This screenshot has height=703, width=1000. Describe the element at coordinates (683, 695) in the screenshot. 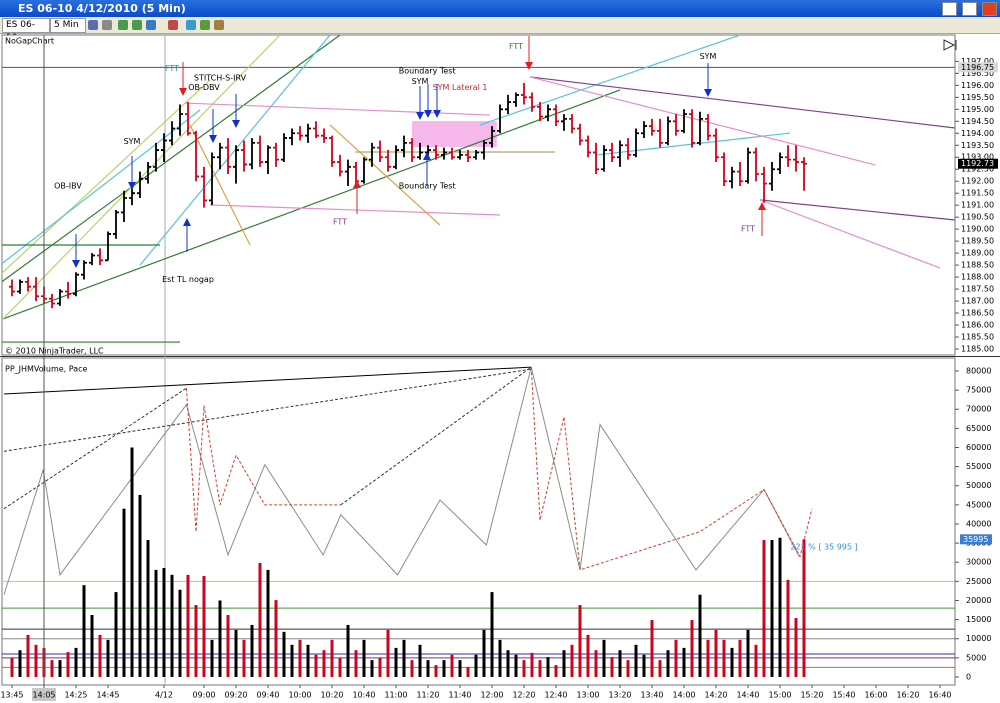

I see `x-tick-label: 14:00` at that location.